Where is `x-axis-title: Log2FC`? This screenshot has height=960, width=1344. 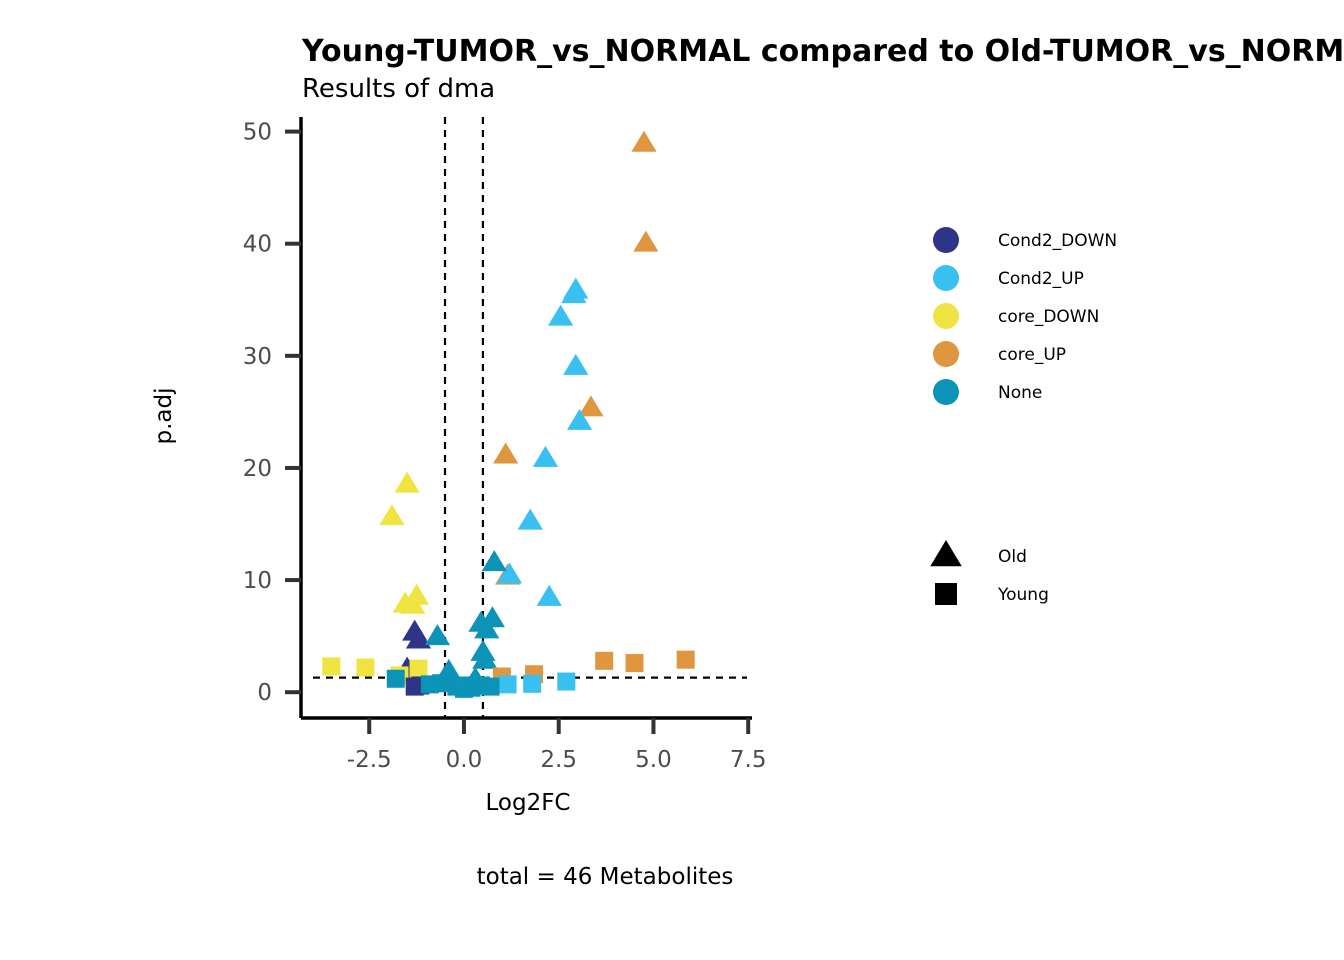
x-axis-title: Log2FC is located at coordinates (527, 803).